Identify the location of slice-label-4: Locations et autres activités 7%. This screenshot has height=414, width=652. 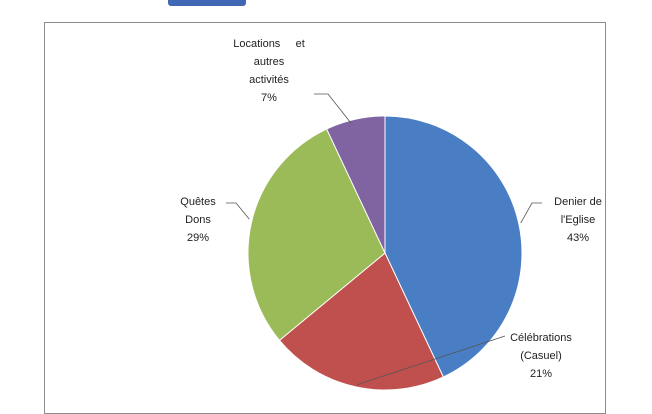
(269, 71).